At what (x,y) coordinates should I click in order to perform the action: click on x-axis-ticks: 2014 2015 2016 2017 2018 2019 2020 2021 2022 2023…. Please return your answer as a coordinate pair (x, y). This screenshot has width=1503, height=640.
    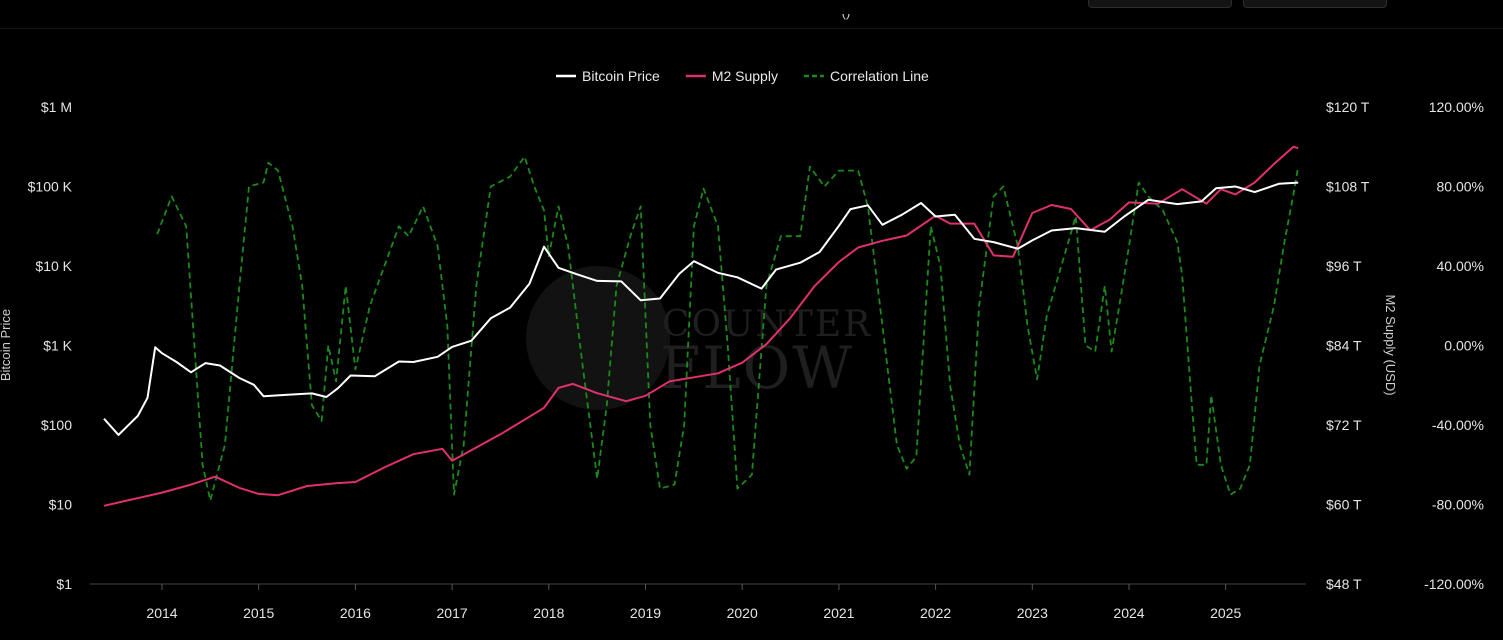
    Looking at the image, I should click on (693, 602).